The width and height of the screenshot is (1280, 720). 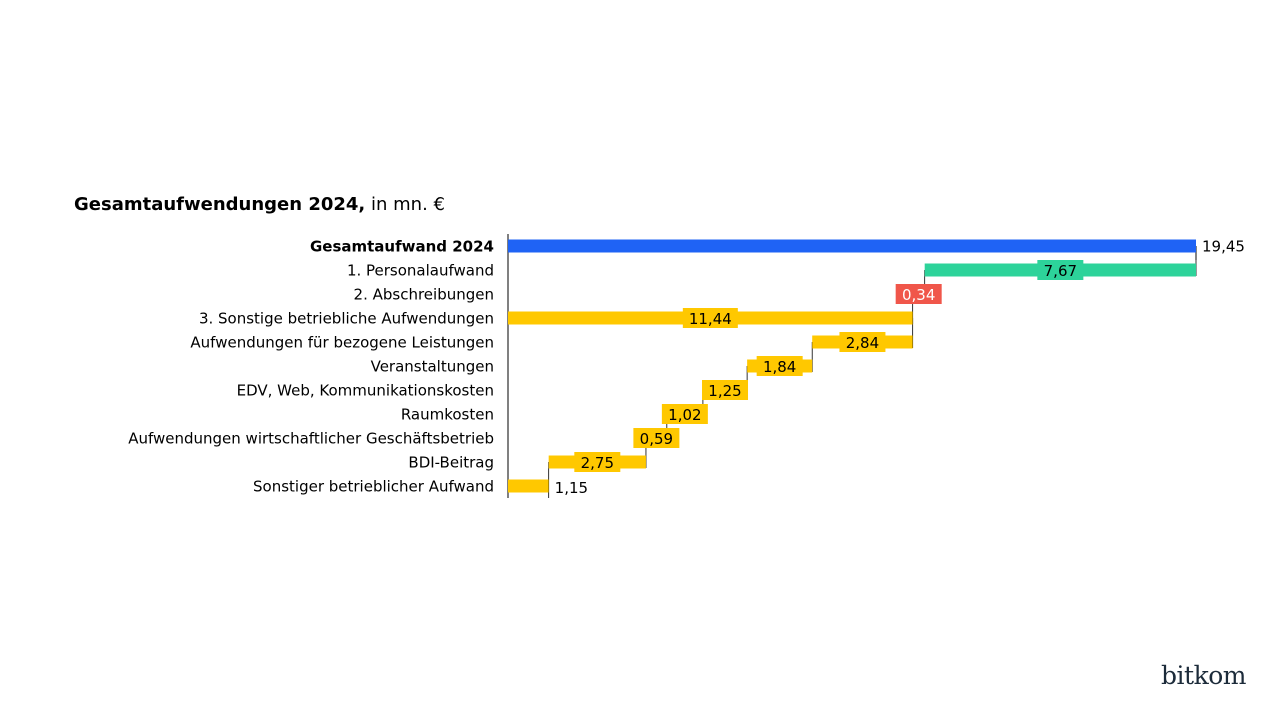 I want to click on value-label: 1,15, so click(x=571, y=488).